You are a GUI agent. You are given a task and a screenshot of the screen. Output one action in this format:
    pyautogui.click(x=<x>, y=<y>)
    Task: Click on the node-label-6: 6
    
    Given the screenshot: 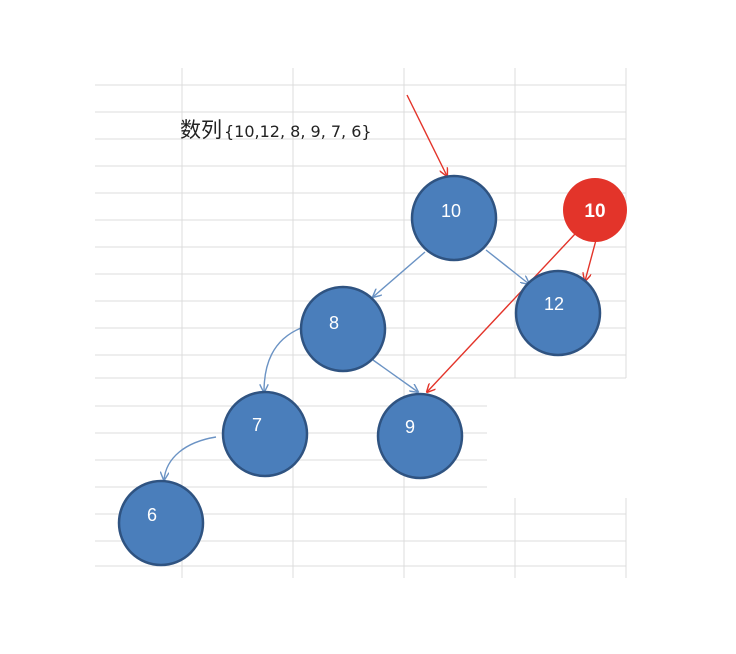 What is the action you would take?
    pyautogui.click(x=152, y=515)
    